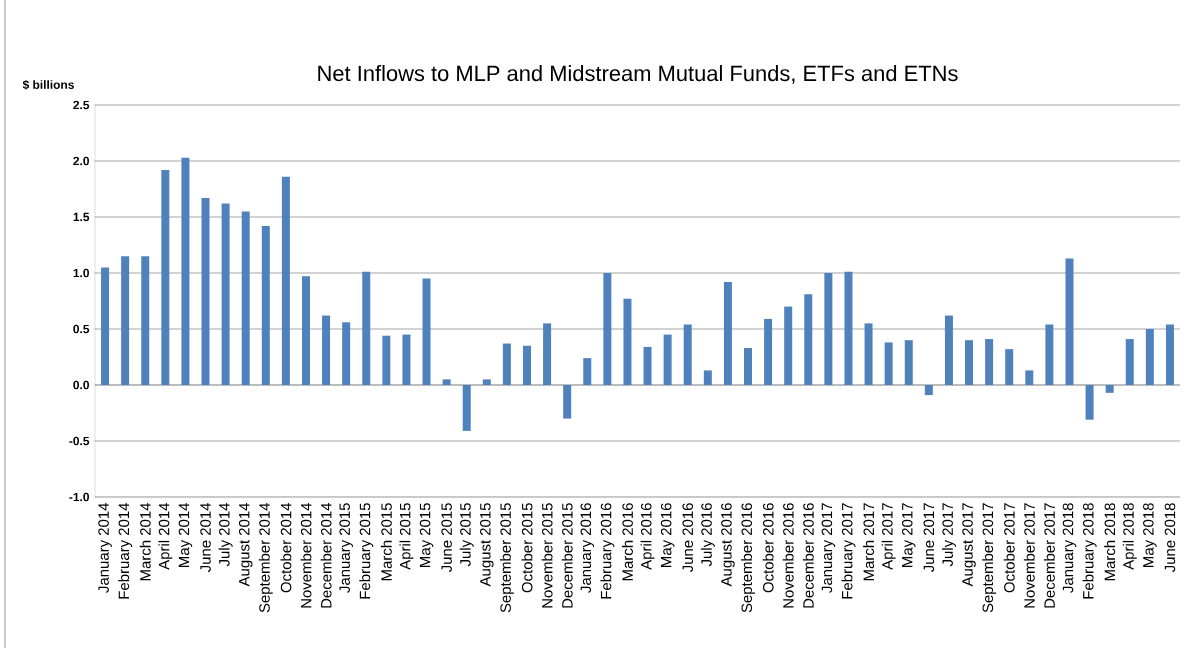 The width and height of the screenshot is (1201, 648). I want to click on x-tick-label: September 2015, so click(506, 558).